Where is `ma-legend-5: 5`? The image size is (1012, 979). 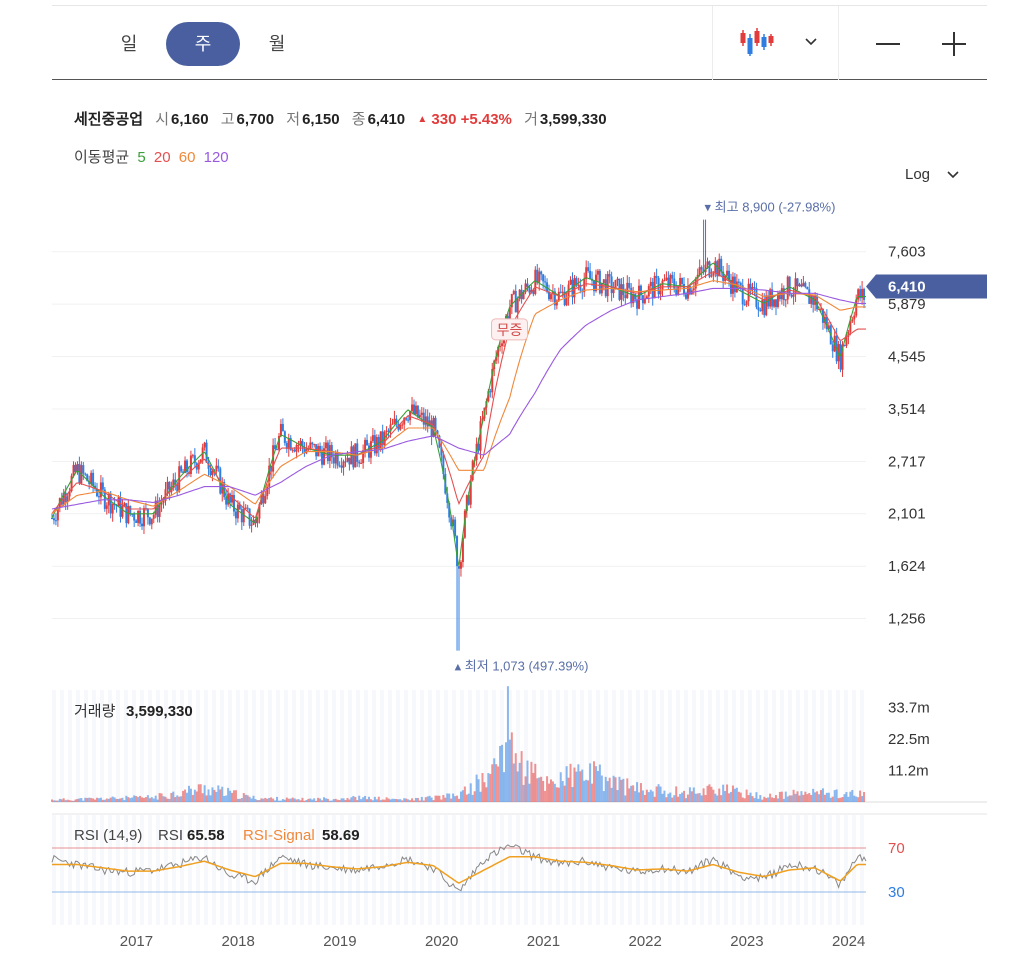
ma-legend-5: 5 is located at coordinates (141, 157).